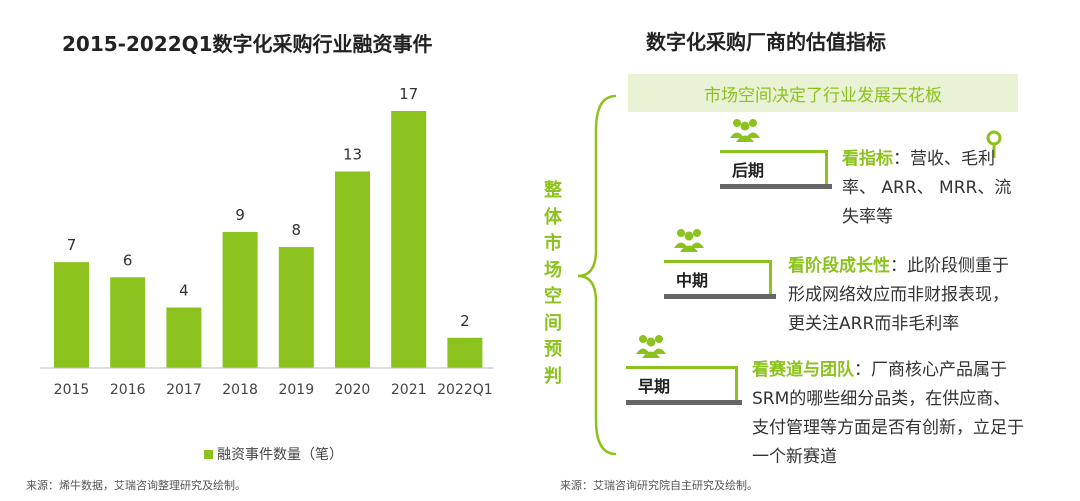  I want to click on bar-2017, so click(184, 337).